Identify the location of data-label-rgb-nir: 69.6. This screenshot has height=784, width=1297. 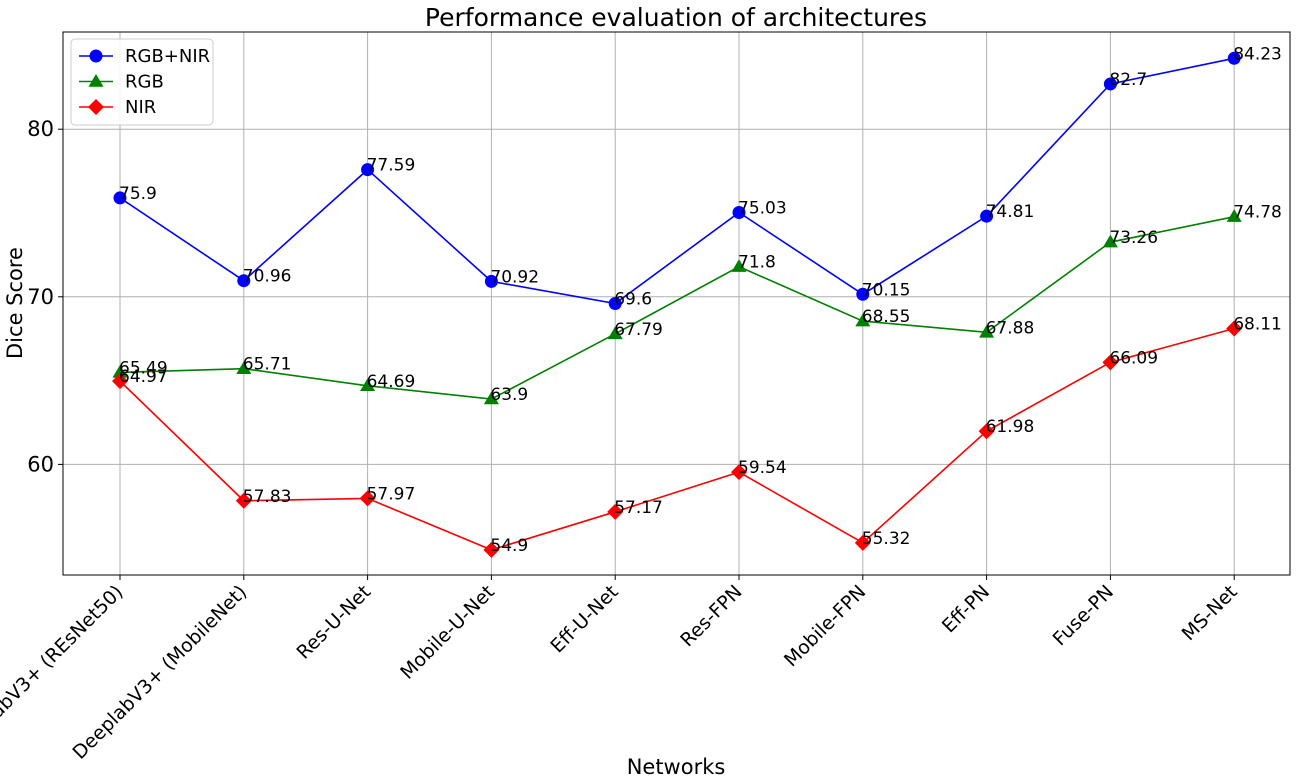
(633, 300).